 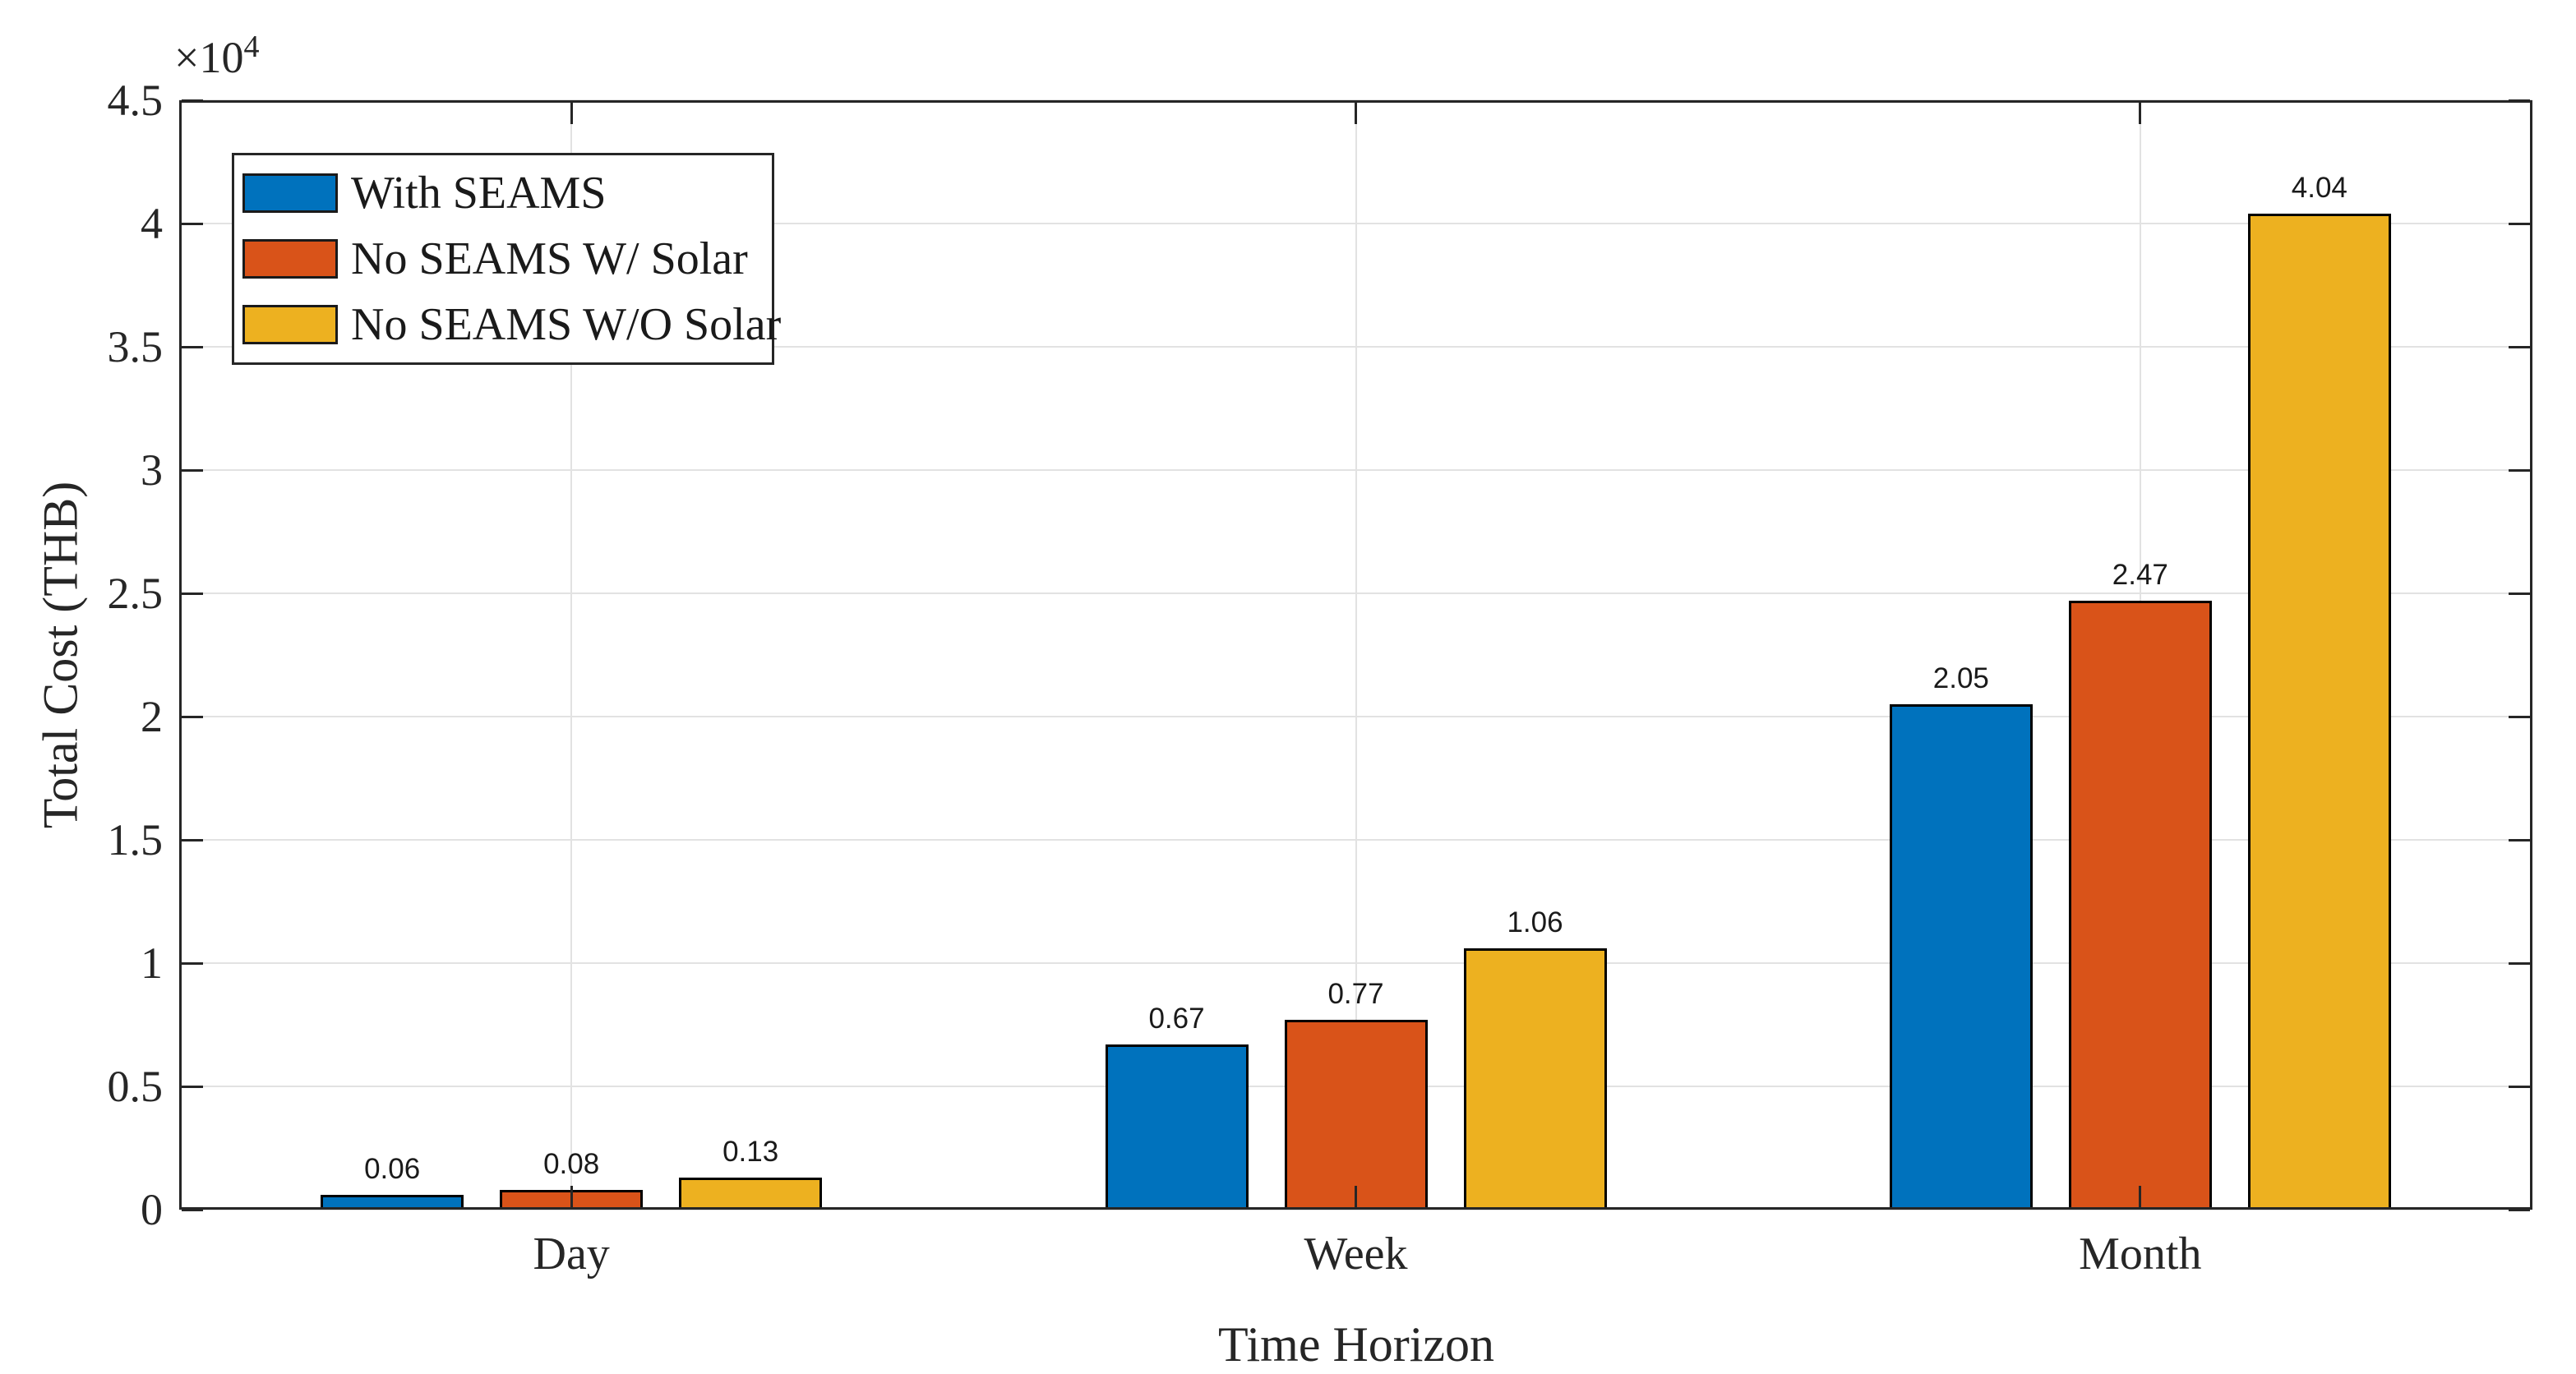 I want to click on y-gridline, so click(x=1356, y=1210).